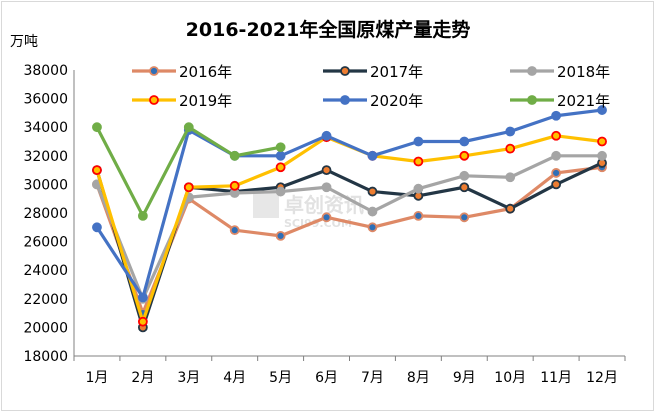 This screenshot has width=657, height=414. I want to click on x-tick-label: 6月, so click(326, 378).